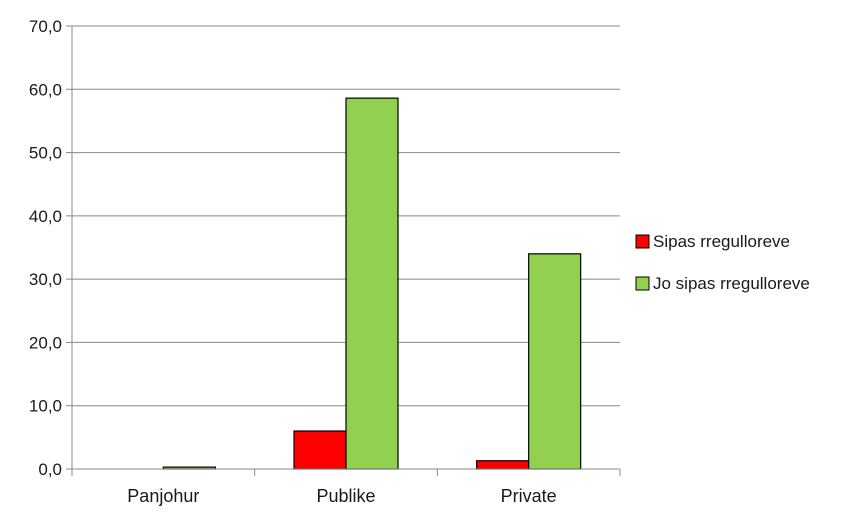 Image resolution: width=859 pixels, height=516 pixels. What do you see at coordinates (45, 406) in the screenshot?
I see `y-tick-label: 10,0` at bounding box center [45, 406].